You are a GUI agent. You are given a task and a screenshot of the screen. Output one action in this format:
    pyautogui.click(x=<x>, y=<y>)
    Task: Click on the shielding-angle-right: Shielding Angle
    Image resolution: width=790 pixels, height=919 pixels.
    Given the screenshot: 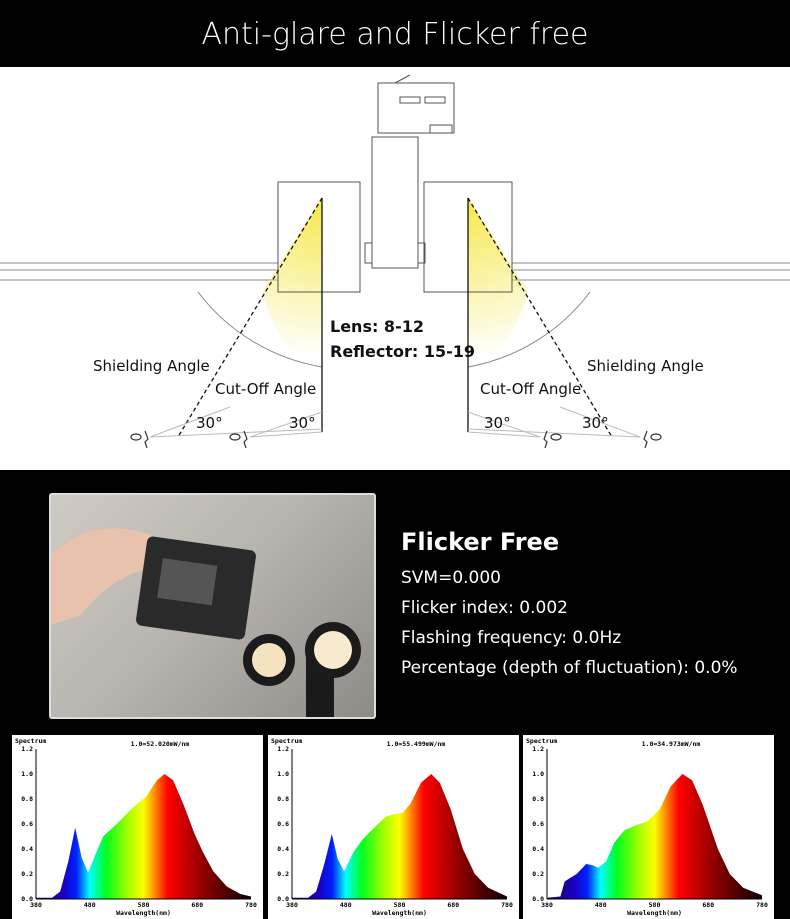 What is the action you would take?
    pyautogui.click(x=645, y=366)
    